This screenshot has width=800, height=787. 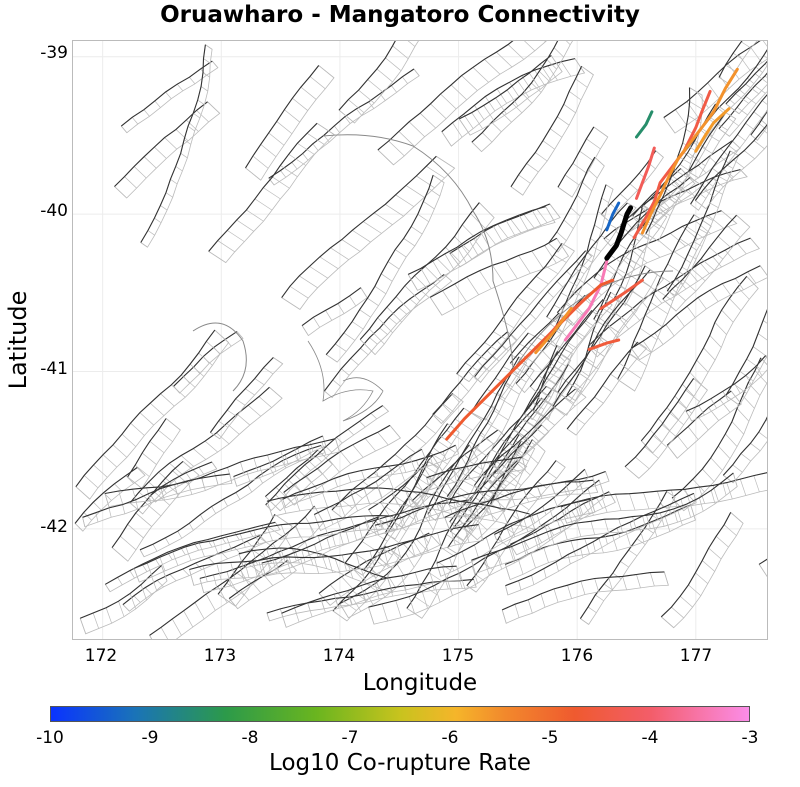 I want to click on y-tick-label: -39, so click(x=54, y=53).